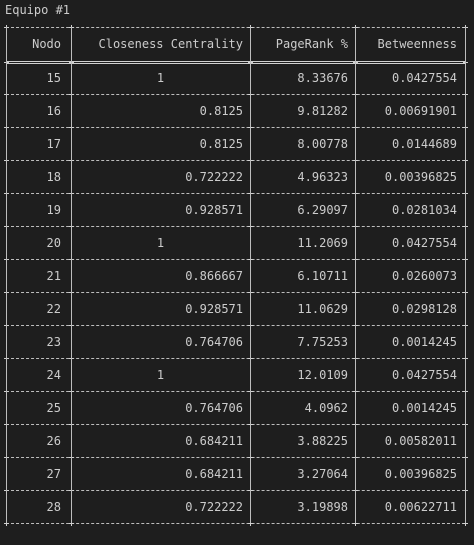 Image resolution: width=474 pixels, height=545 pixels. What do you see at coordinates (53, 441) in the screenshot?
I see `cell-nodo: 26` at bounding box center [53, 441].